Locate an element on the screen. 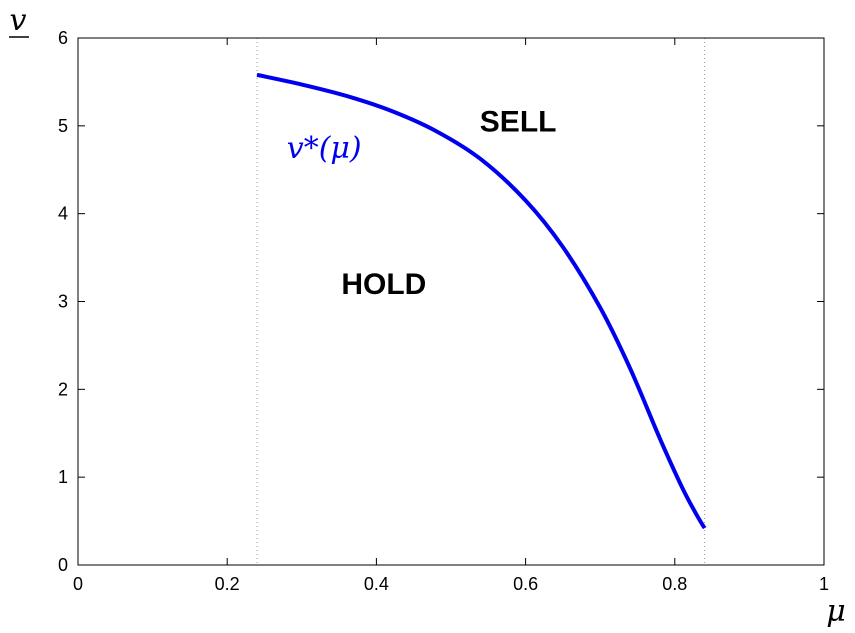 This screenshot has width=855, height=633. x-tick-label: 0.6 is located at coordinates (525, 584).